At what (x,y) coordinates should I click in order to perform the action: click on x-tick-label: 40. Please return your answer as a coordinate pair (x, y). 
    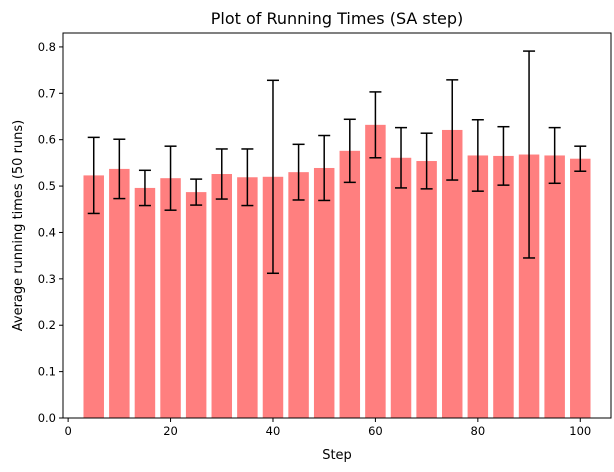
    Looking at the image, I should click on (273, 431).